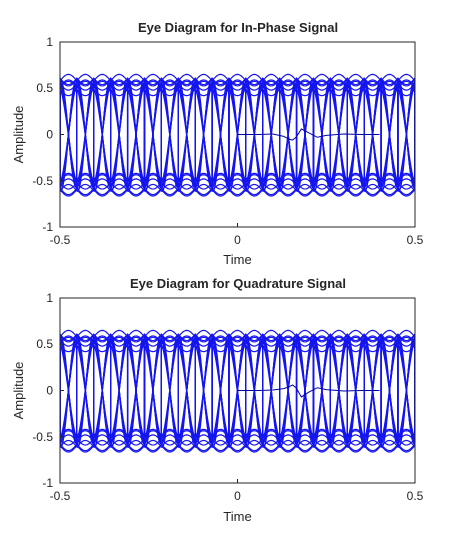 This screenshot has height=545, width=460. What do you see at coordinates (238, 27) in the screenshot?
I see `chart-title: Eye Diagram for In-Phase Signal` at bounding box center [238, 27].